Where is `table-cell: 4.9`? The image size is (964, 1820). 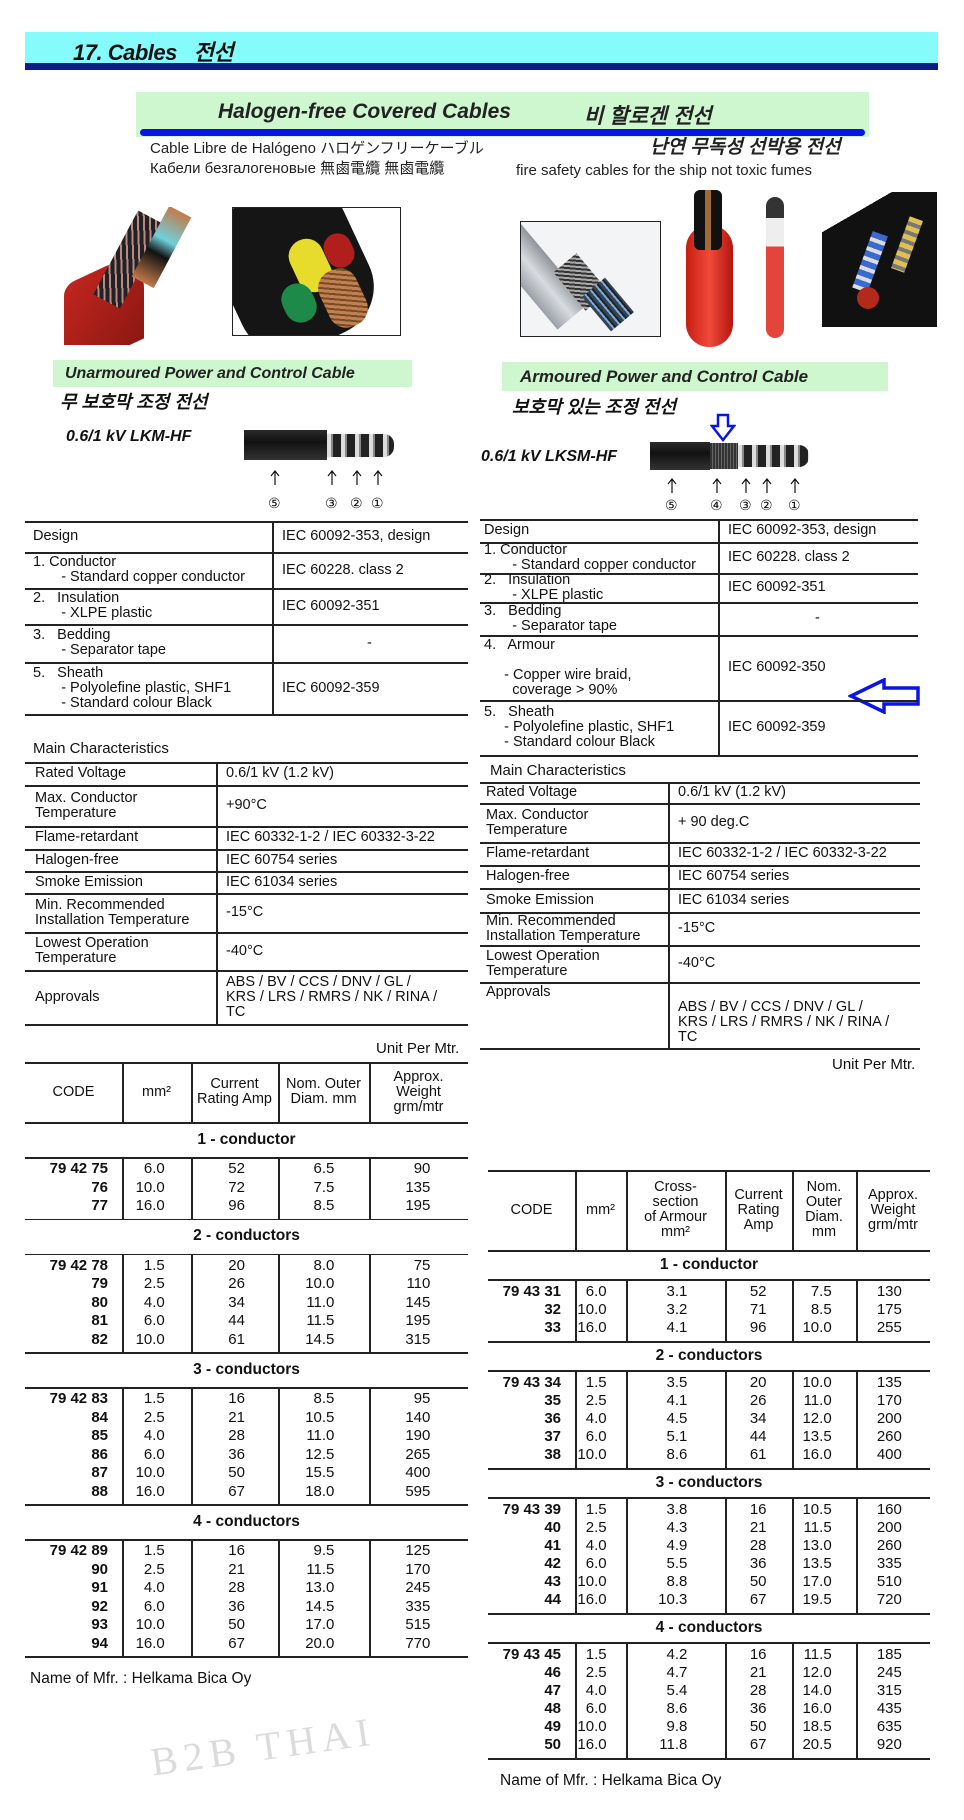 table-cell: 4.9 is located at coordinates (677, 1545).